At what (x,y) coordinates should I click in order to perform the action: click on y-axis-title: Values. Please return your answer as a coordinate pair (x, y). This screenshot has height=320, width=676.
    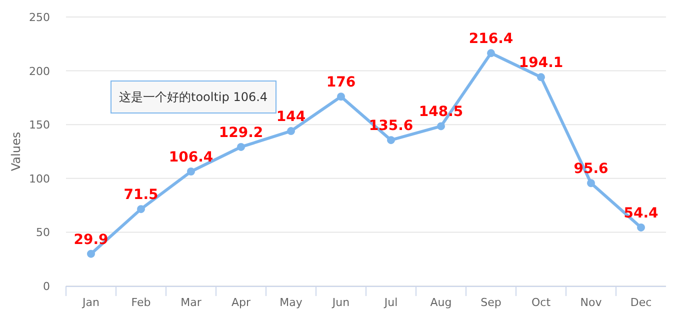
    Looking at the image, I should click on (16, 152).